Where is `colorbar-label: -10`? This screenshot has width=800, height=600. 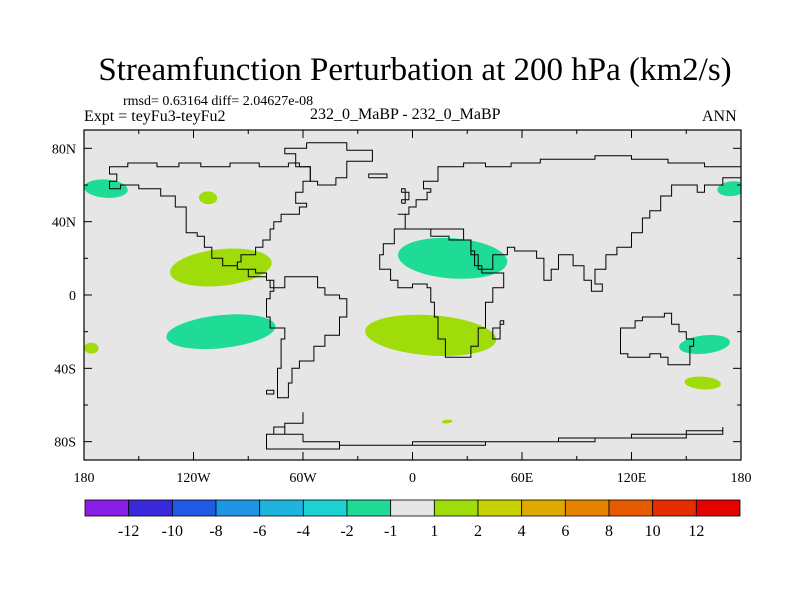
colorbar-label: -10 is located at coordinates (172, 531).